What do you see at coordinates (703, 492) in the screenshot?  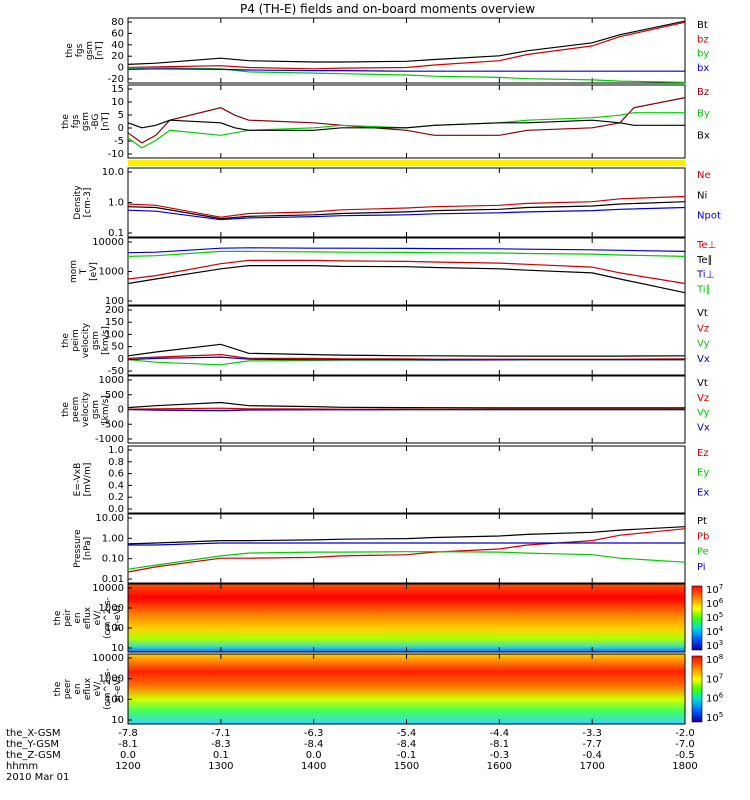 I see `legend-entry: Ex` at bounding box center [703, 492].